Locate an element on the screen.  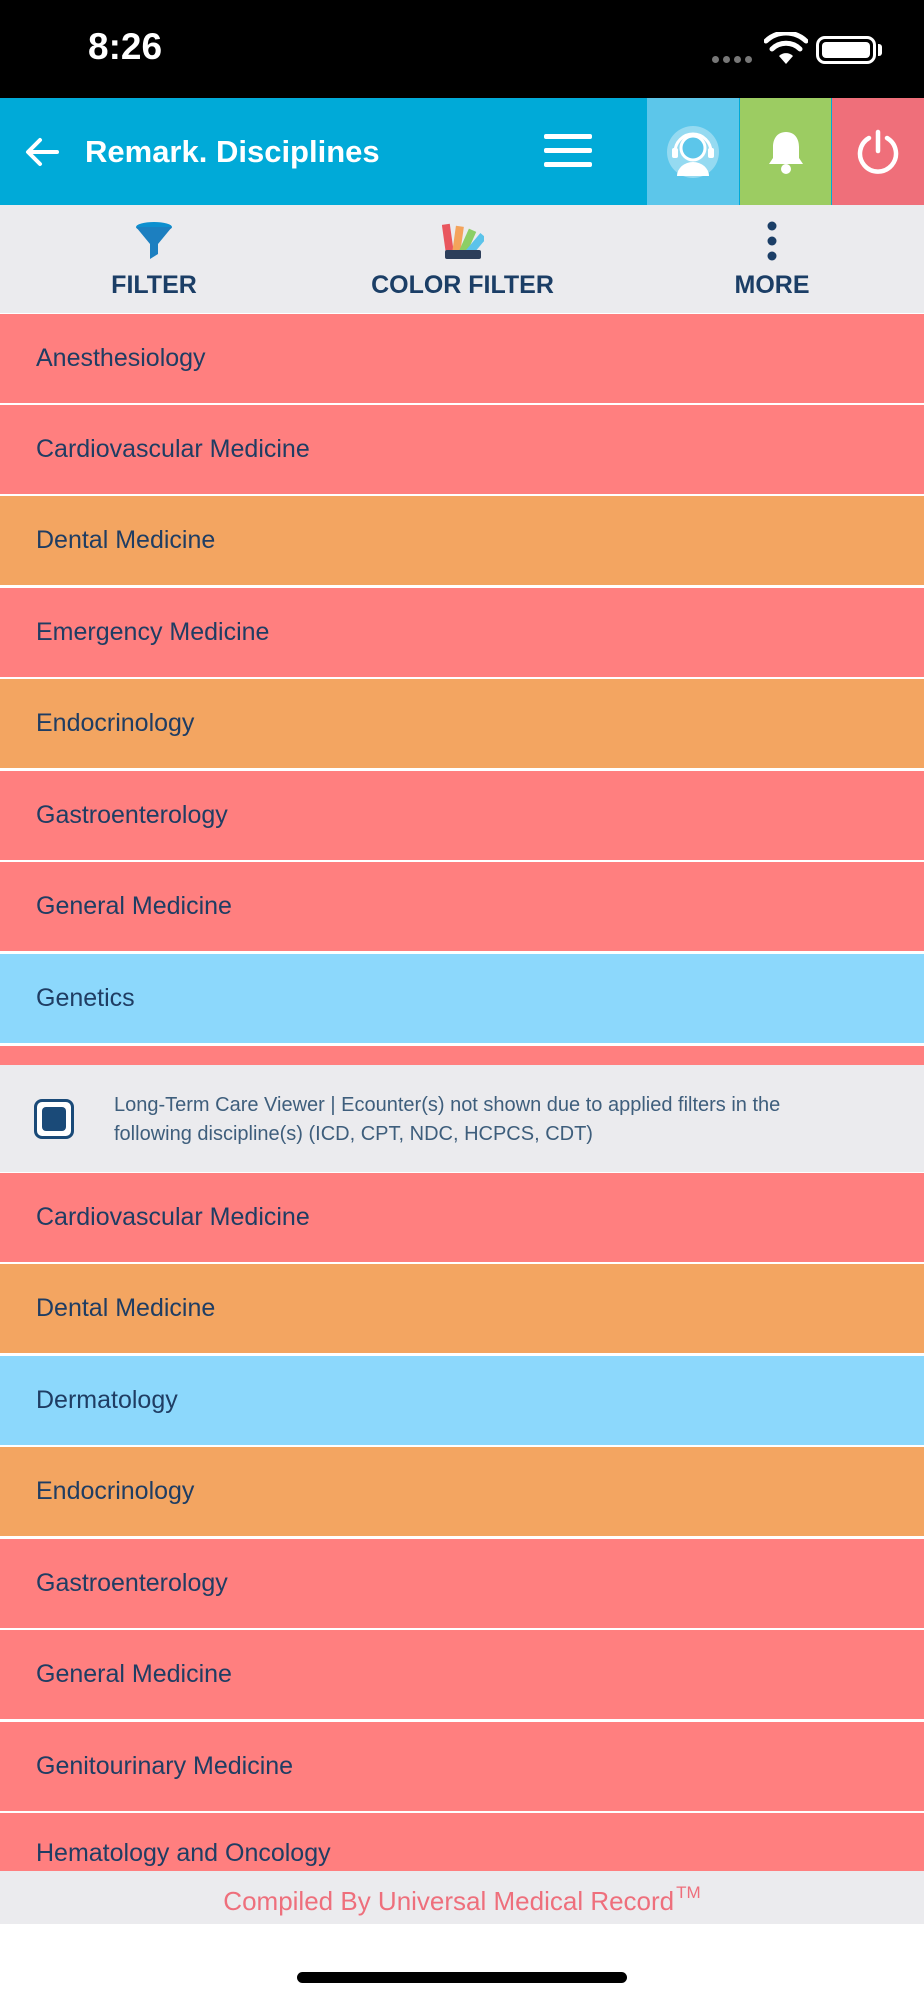
discipline-label: Emergency Medicine is located at coordinates (153, 632).